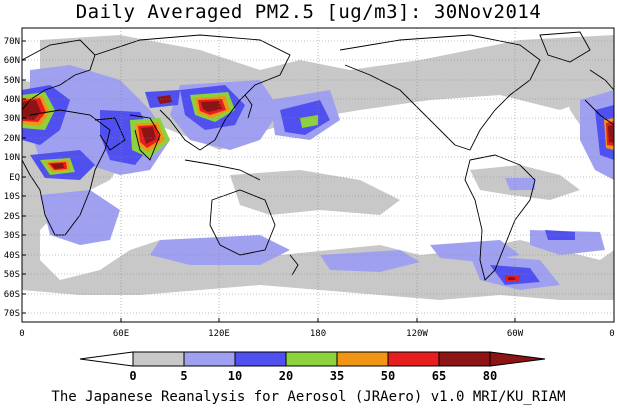 The width and height of the screenshot is (617, 410). What do you see at coordinates (490, 376) in the screenshot?
I see `colorbar-tick: 80` at bounding box center [490, 376].